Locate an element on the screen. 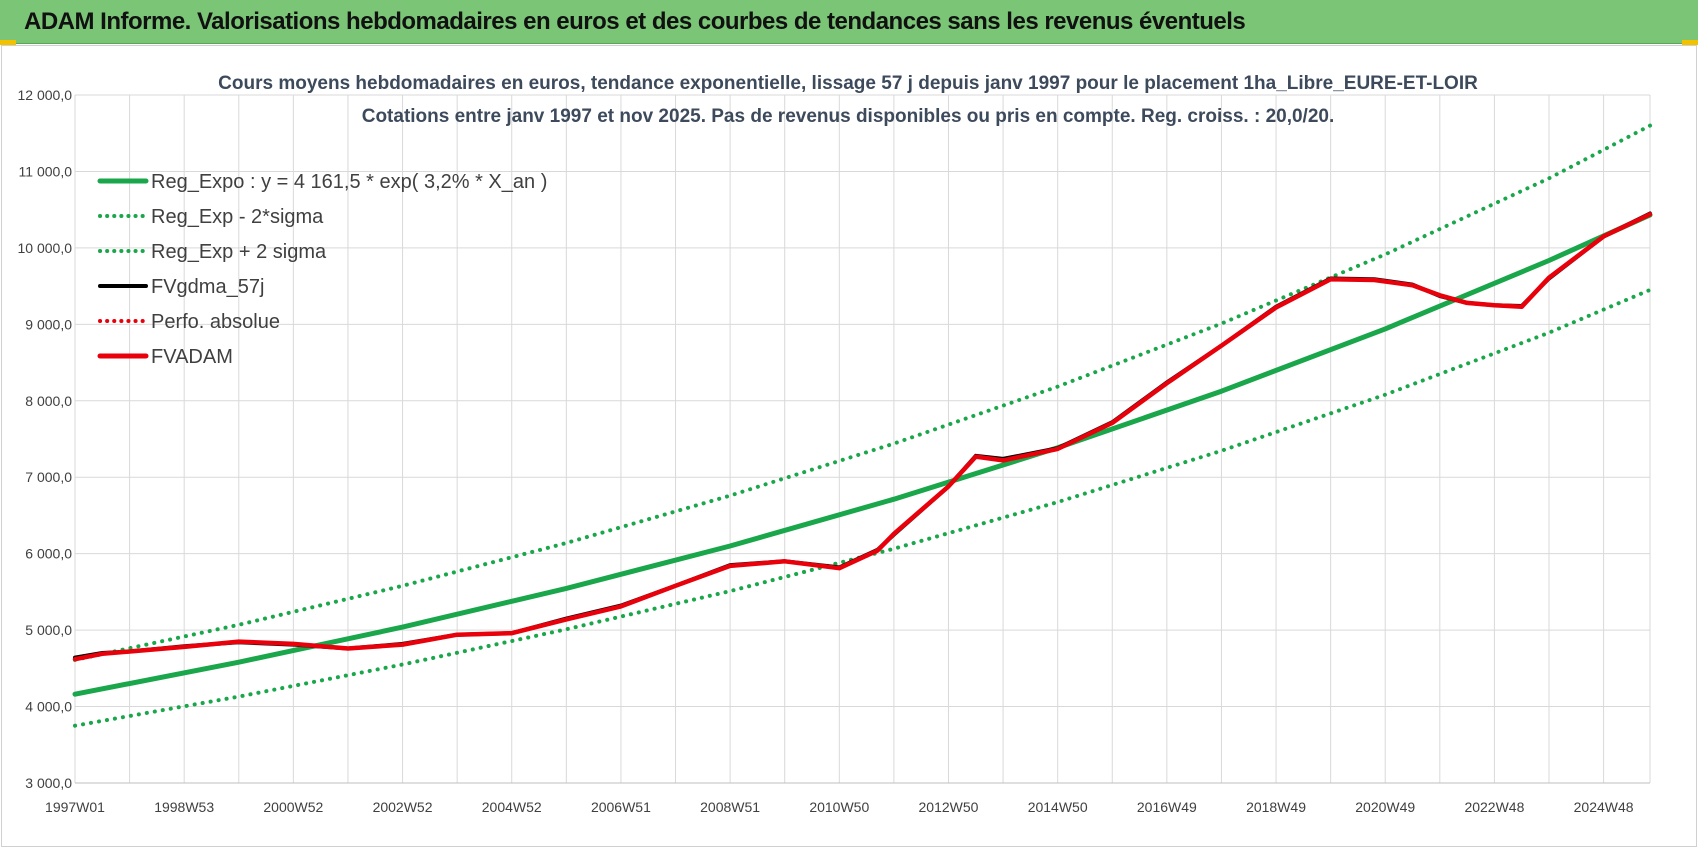 Image resolution: width=1698 pixels, height=848 pixels. corner-marker-left is located at coordinates (8, 42).